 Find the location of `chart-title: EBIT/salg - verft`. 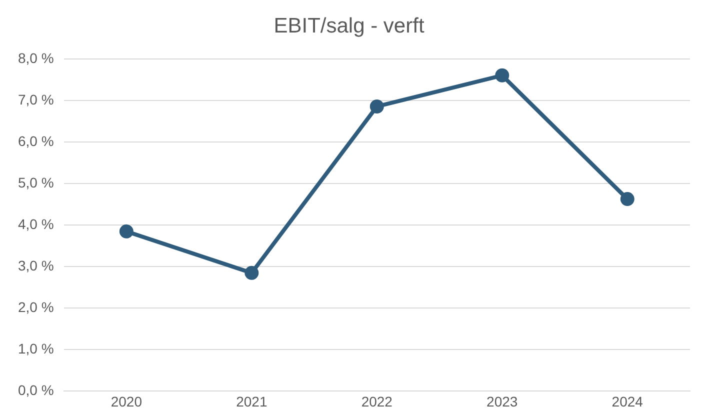

chart-title: EBIT/salg - verft is located at coordinates (349, 26).